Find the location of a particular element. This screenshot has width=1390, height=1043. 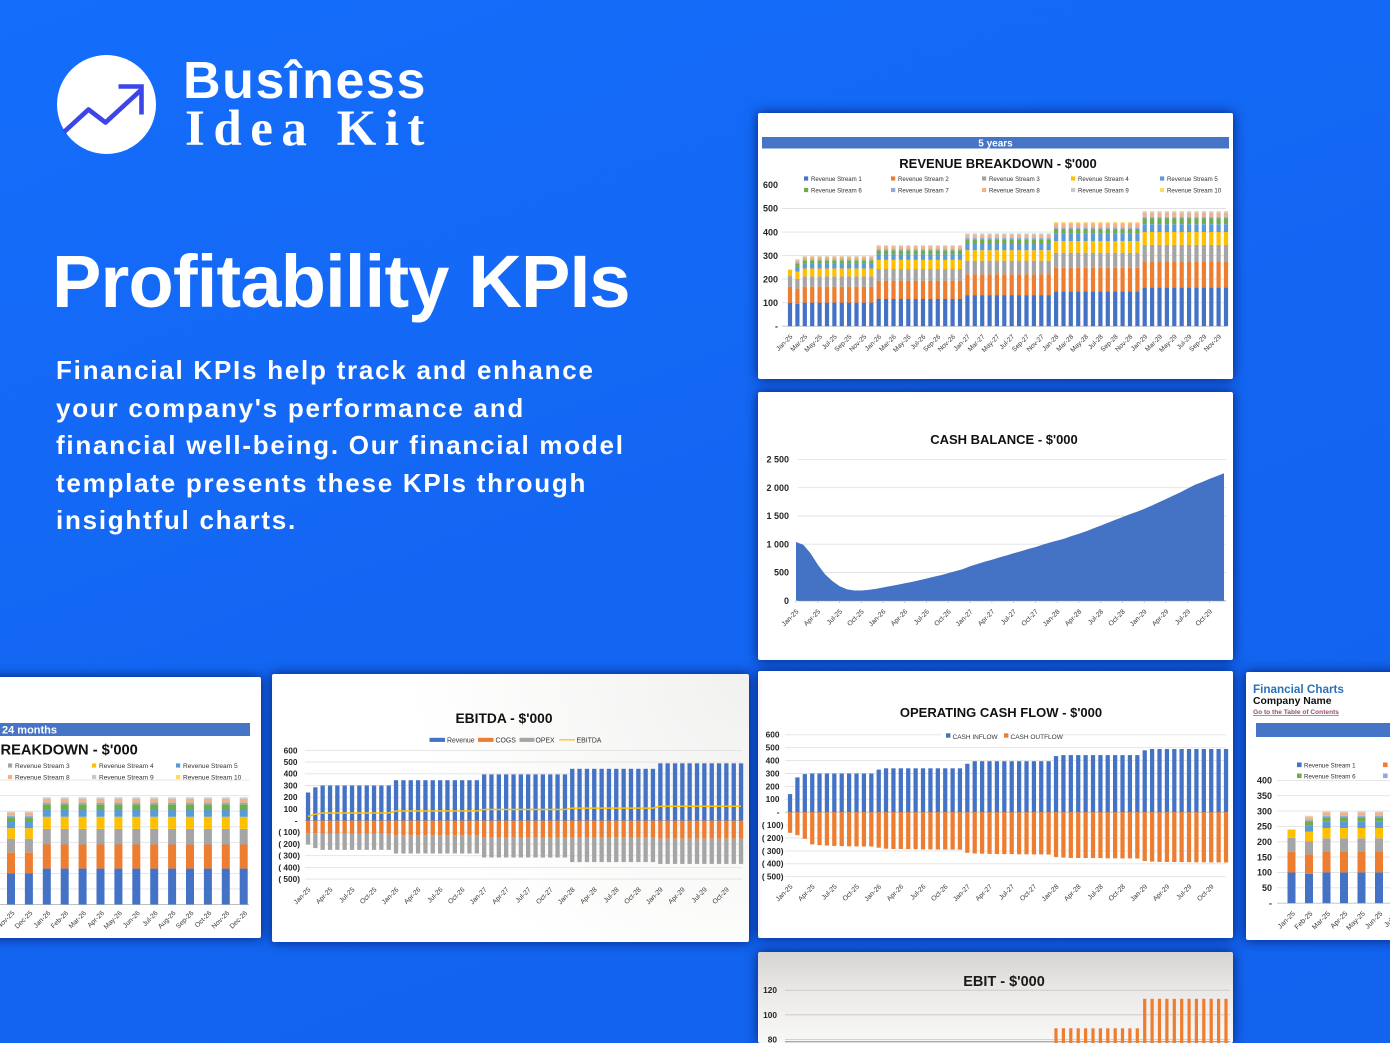

svg-text: ( 500) is located at coordinates (773, 877).